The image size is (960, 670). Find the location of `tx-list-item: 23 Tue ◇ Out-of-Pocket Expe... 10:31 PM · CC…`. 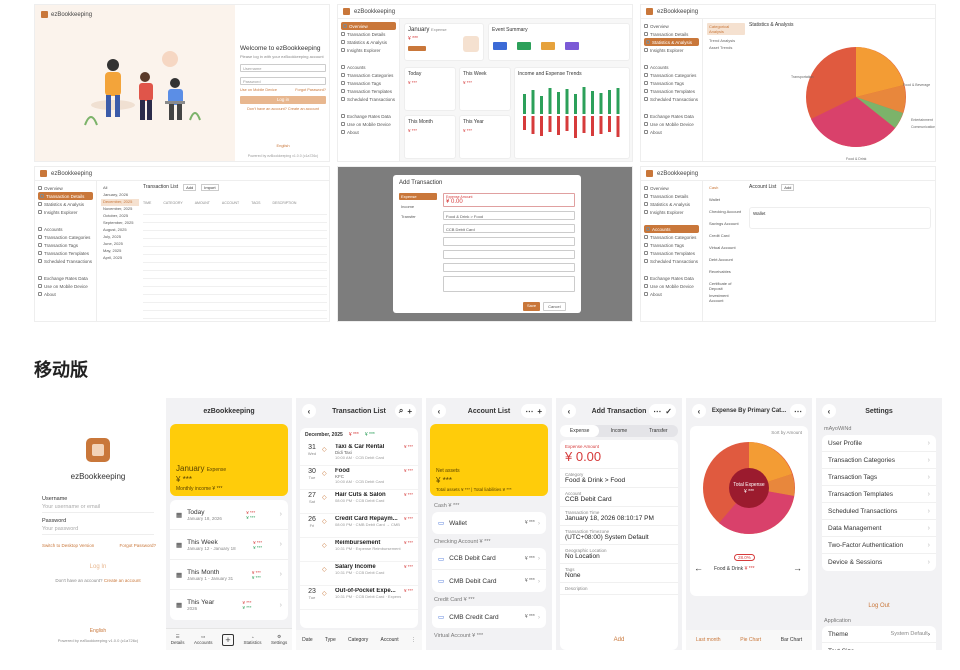

tx-list-item: 23 Tue ◇ Out-of-Pocket Expe... 10:31 PM · CC… is located at coordinates (359, 598).